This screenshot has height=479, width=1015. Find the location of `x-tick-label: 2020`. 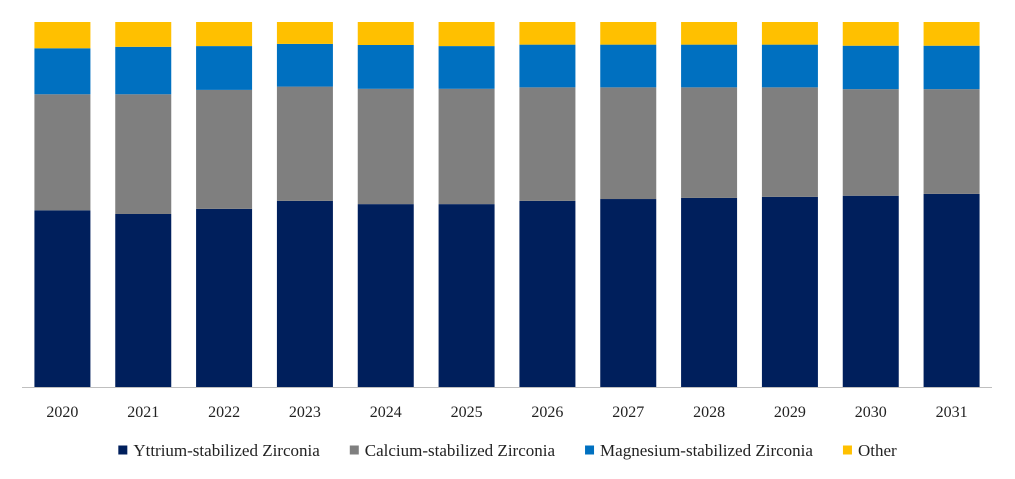

x-tick-label: 2020 is located at coordinates (62, 412).